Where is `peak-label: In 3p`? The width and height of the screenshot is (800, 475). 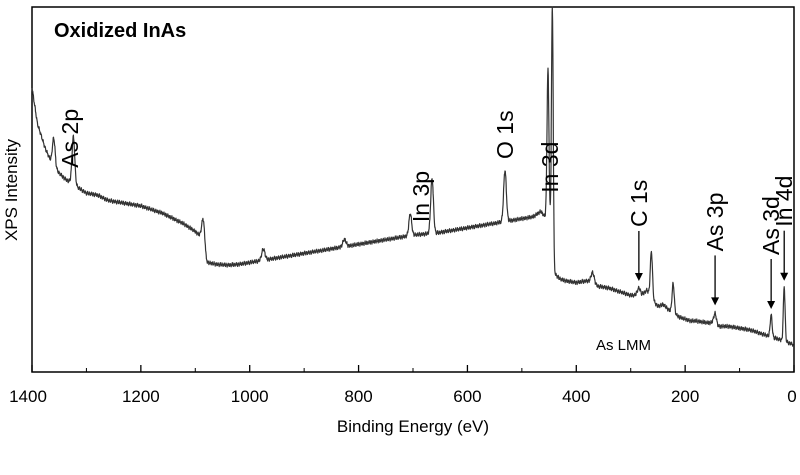
peak-label: In 3p is located at coordinates (421, 196).